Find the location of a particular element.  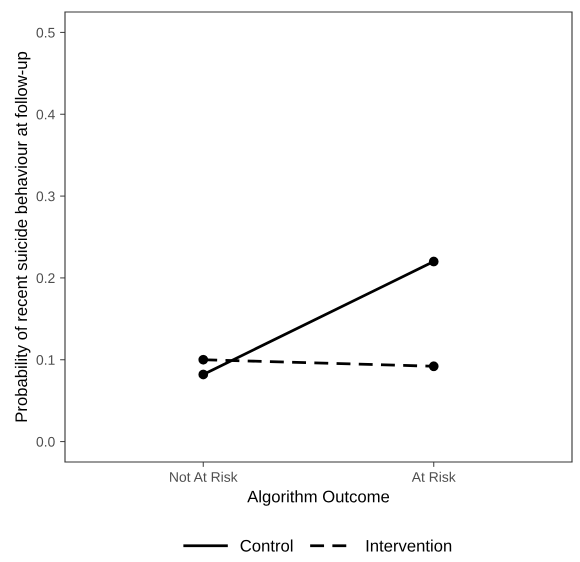

x-tick-label: At Risk is located at coordinates (434, 477).